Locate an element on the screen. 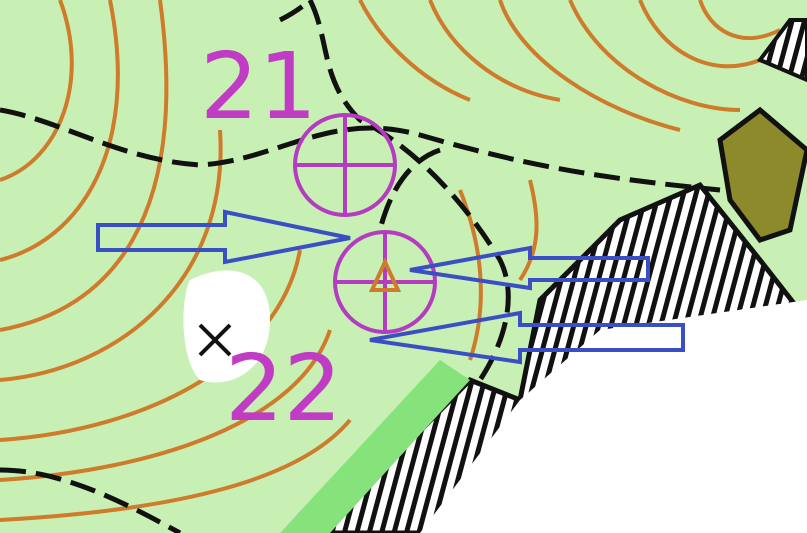 This screenshot has width=807, height=533. building-area is located at coordinates (762, 174).